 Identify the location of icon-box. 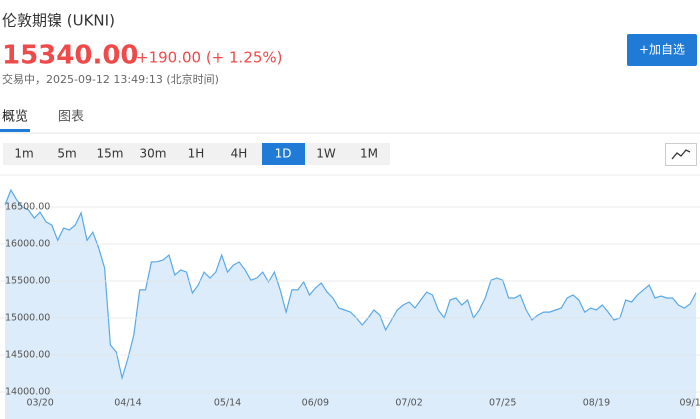
(681, 154).